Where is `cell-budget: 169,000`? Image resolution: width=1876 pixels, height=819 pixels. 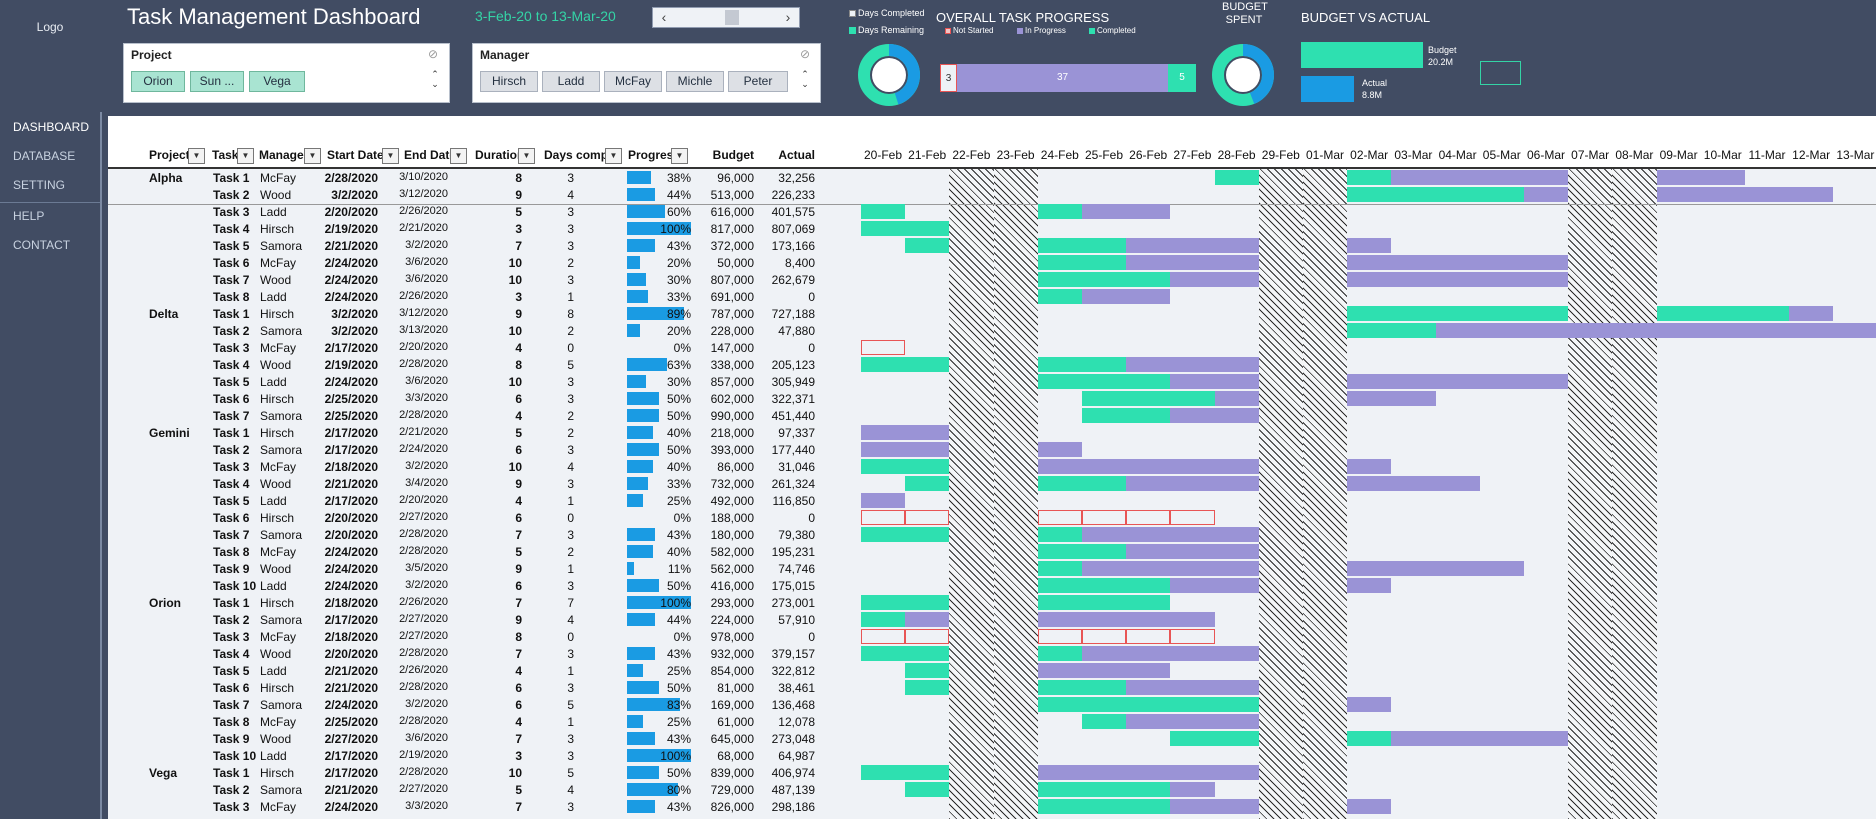
cell-budget: 169,000 is located at coordinates (732, 705).